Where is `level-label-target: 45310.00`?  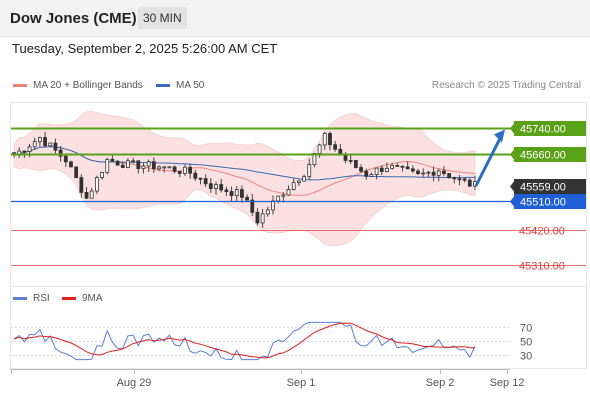
level-label-target: 45310.00 is located at coordinates (542, 267).